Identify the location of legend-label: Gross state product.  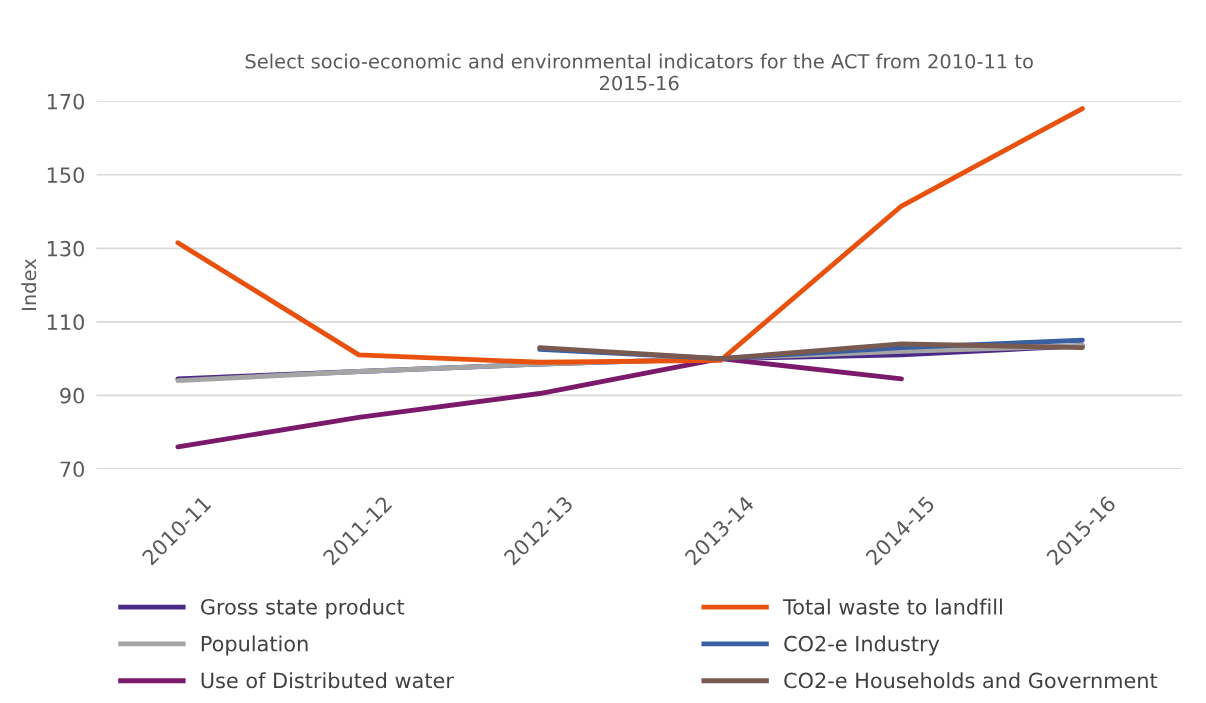
(303, 608).